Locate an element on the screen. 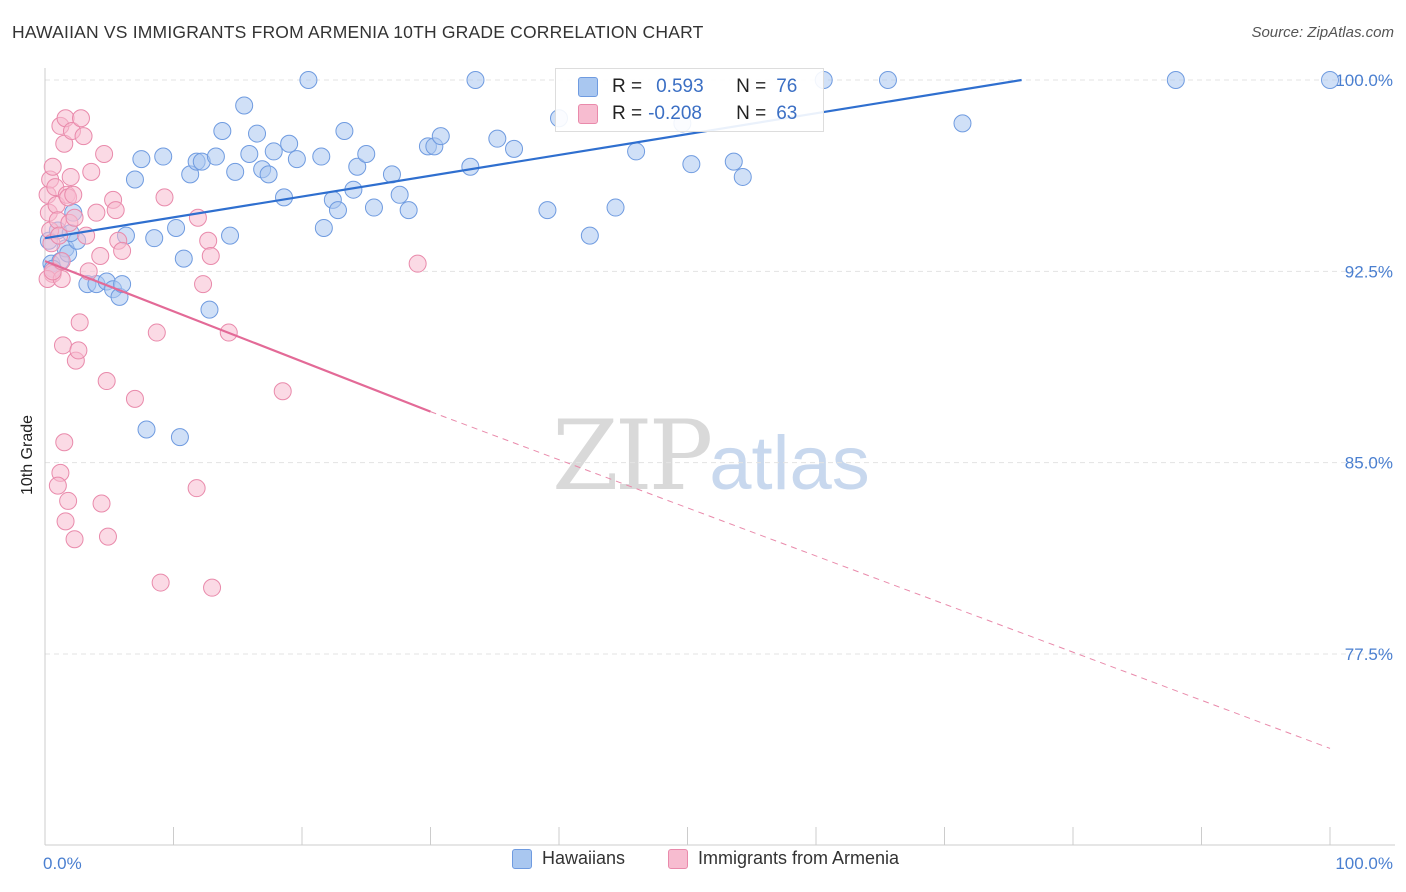 This screenshot has width=1406, height=892. armenia-trendline is located at coordinates (237, 336).